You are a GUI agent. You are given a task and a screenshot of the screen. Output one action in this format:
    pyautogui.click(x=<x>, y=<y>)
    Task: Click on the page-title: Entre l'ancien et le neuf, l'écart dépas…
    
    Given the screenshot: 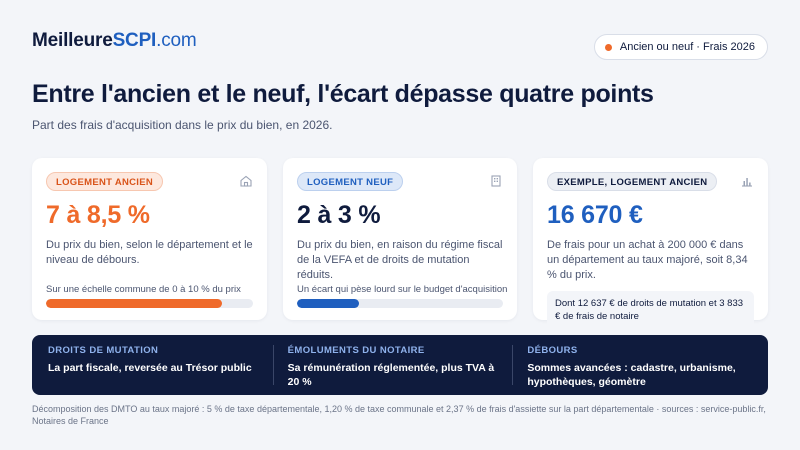 What is the action you would take?
    pyautogui.click(x=343, y=94)
    